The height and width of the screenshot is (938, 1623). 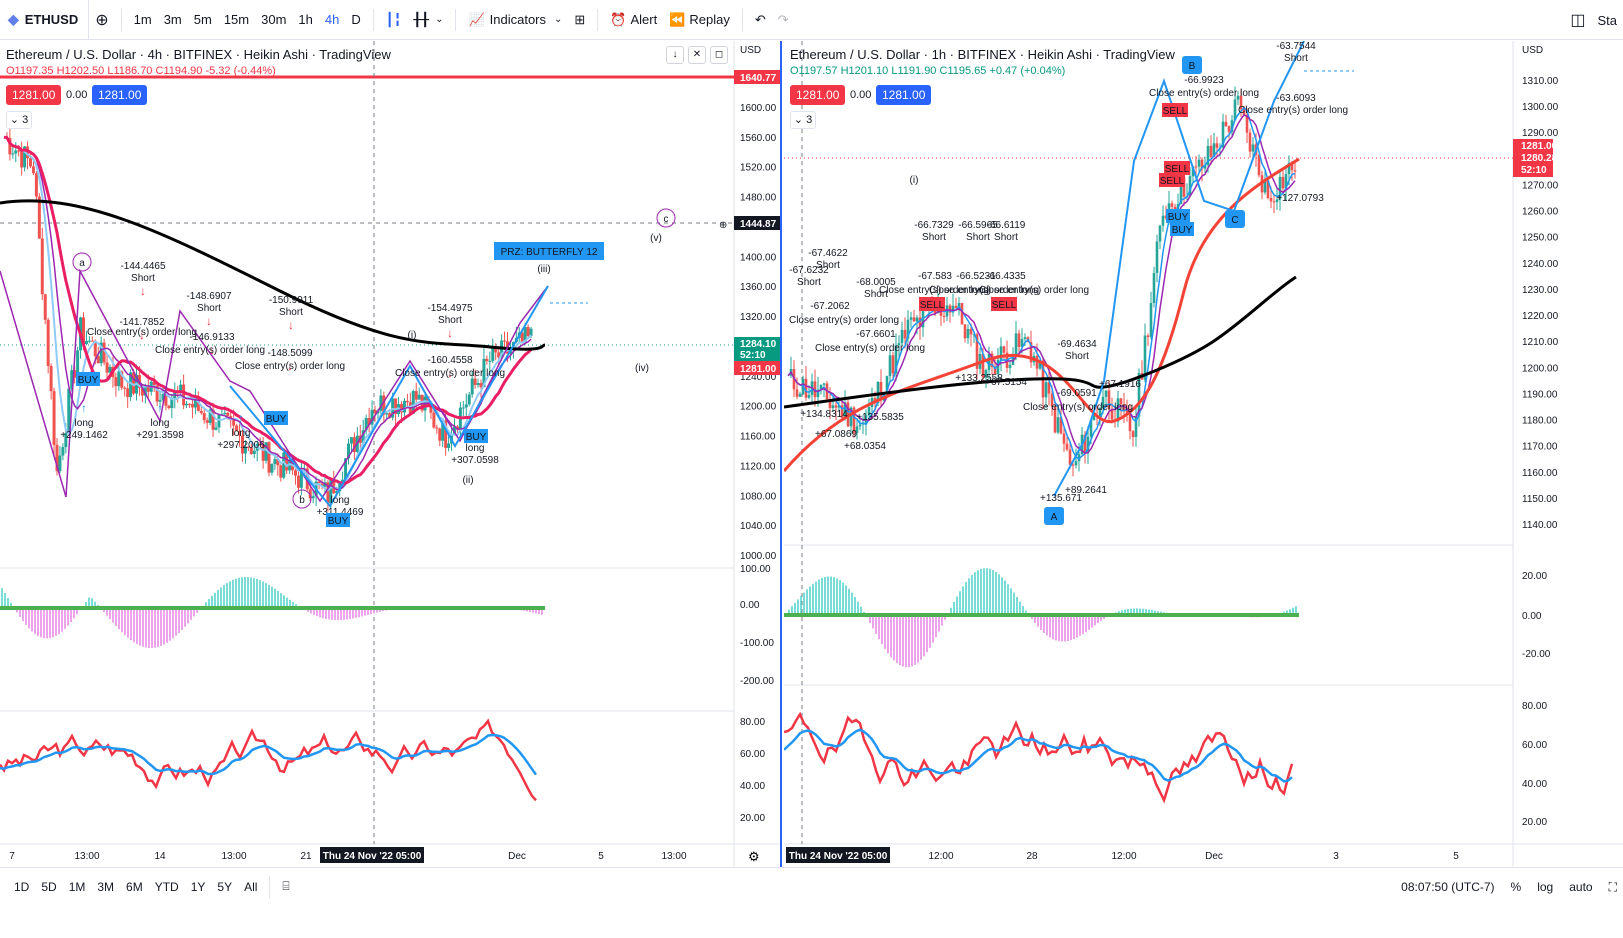 What do you see at coordinates (633, 20) in the screenshot?
I see `alert-button: ⏰ Alert` at bounding box center [633, 20].